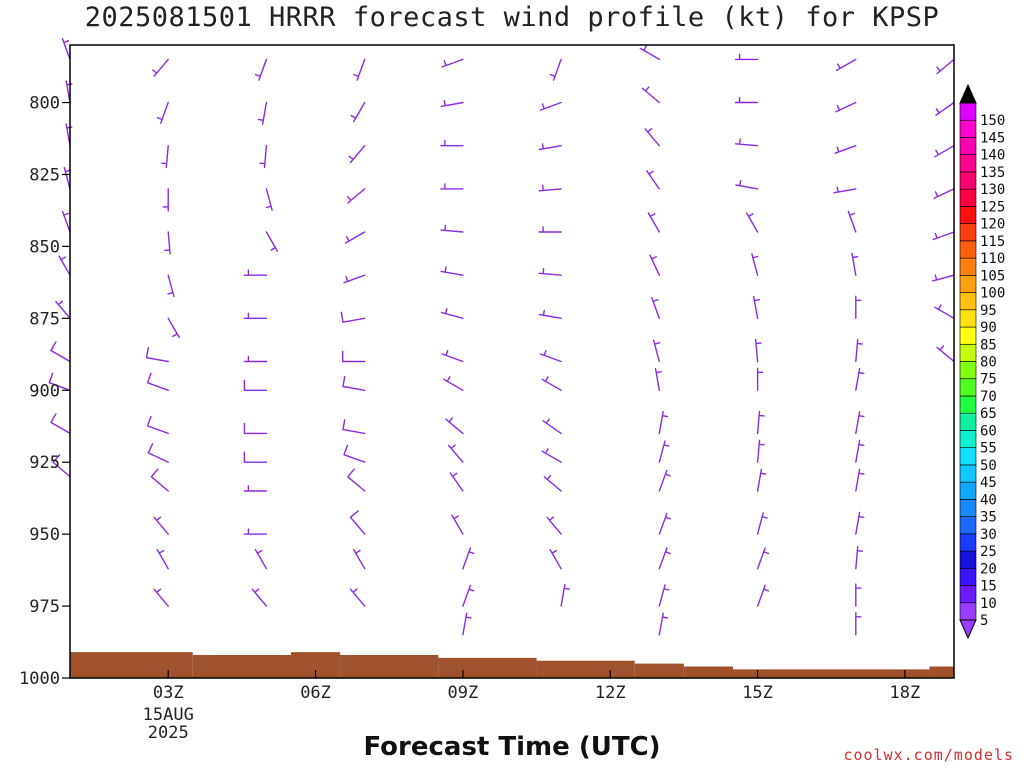 Image resolution: width=1024 pixels, height=768 pixels. What do you see at coordinates (168, 715) in the screenshot?
I see `x-tick-date-label: 15AUG` at bounding box center [168, 715].